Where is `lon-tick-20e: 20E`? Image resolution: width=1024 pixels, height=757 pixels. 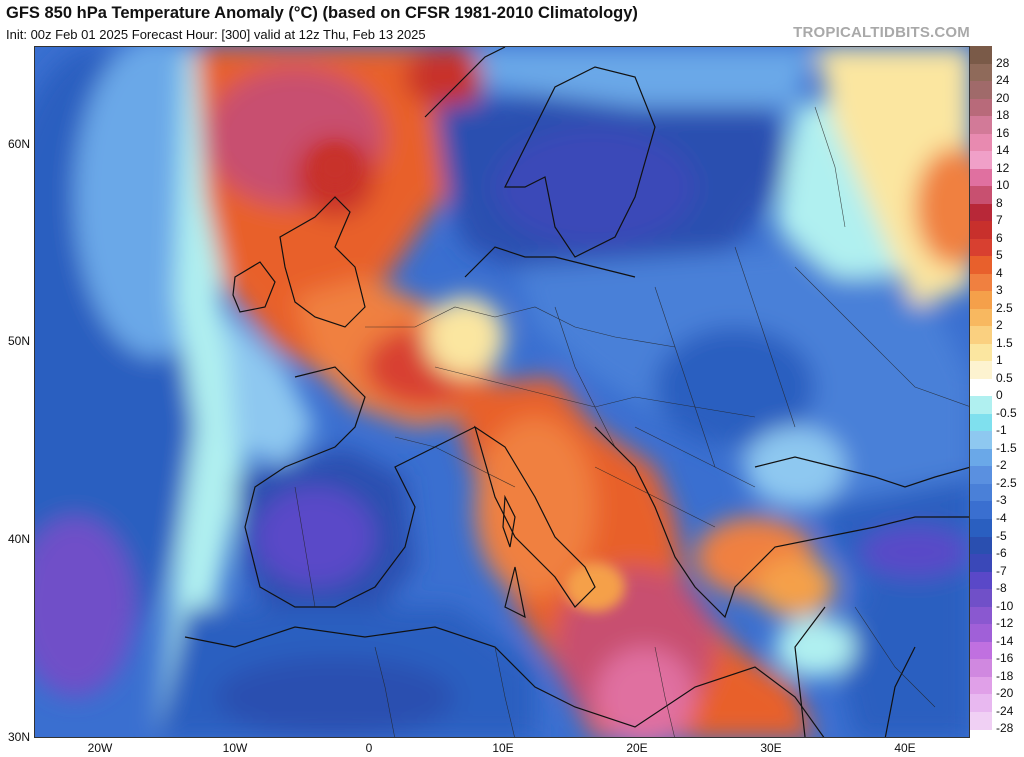
lon-tick-20e: 20E is located at coordinates (637, 748).